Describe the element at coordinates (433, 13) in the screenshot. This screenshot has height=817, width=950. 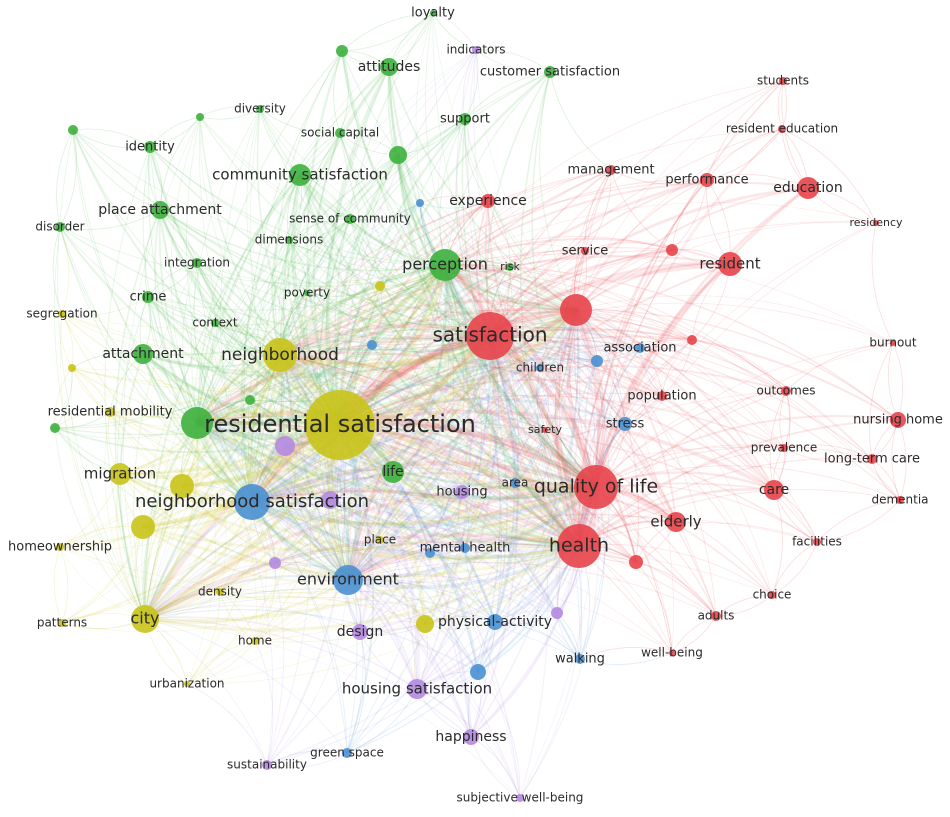
I see `node-label: loyalty` at that location.